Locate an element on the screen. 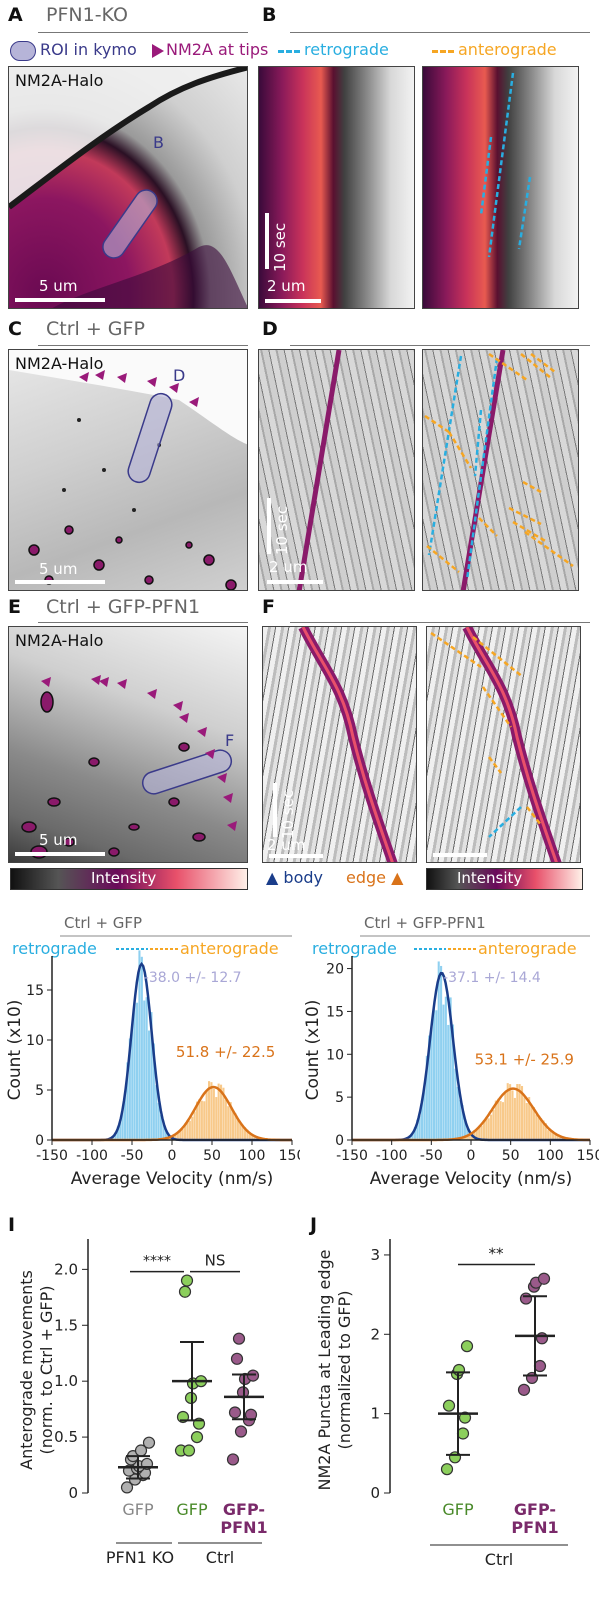 This screenshot has width=599, height=1610. y-tick-label: 1.0 is located at coordinates (66, 1381).